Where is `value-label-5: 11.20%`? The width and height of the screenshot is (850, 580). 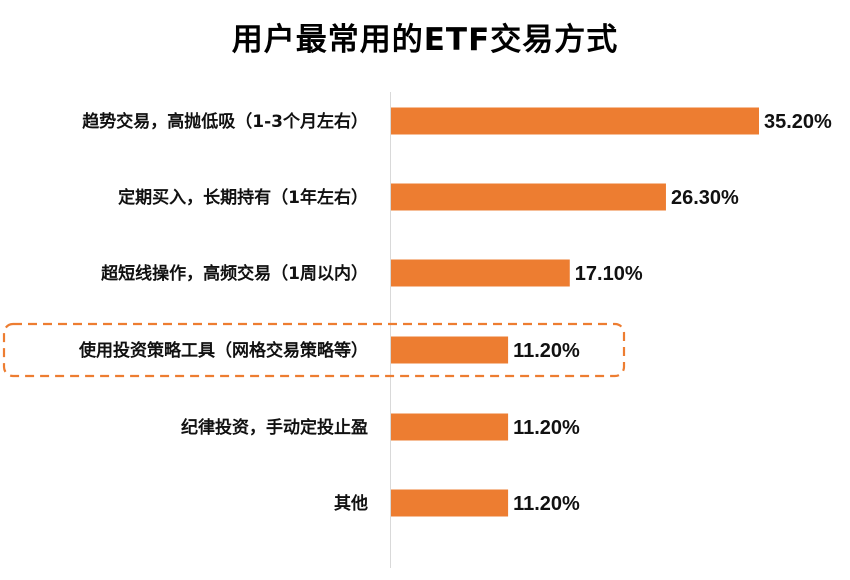
value-label-5: 11.20% is located at coordinates (546, 428).